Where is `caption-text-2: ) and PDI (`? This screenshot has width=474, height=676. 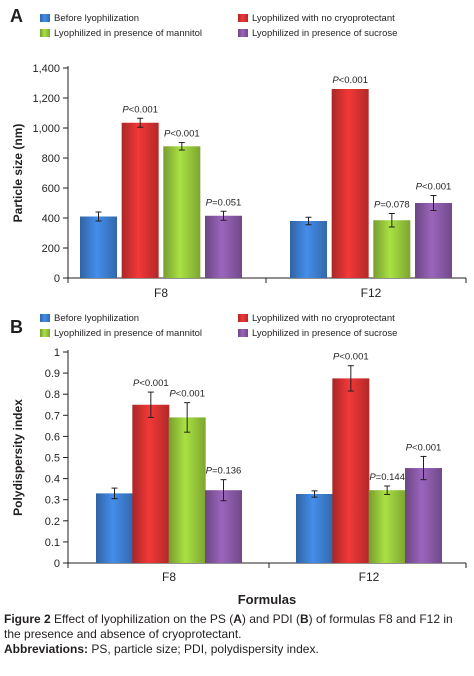
caption-text-2: ) and PDI ( is located at coordinates (270, 619).